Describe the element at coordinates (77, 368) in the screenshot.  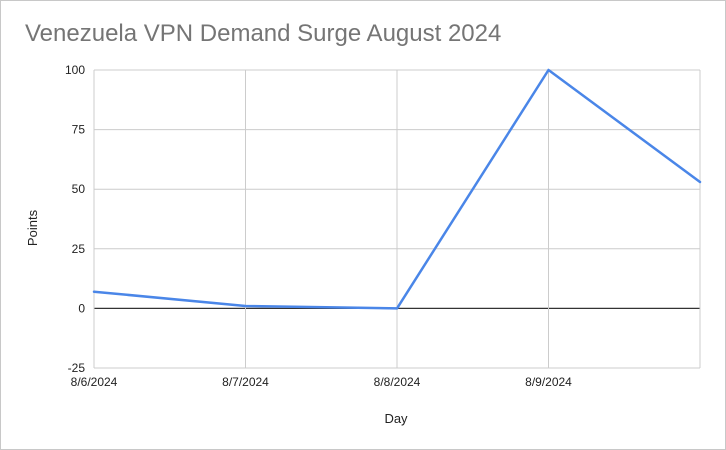
I see `y-tick-label: -25` at that location.